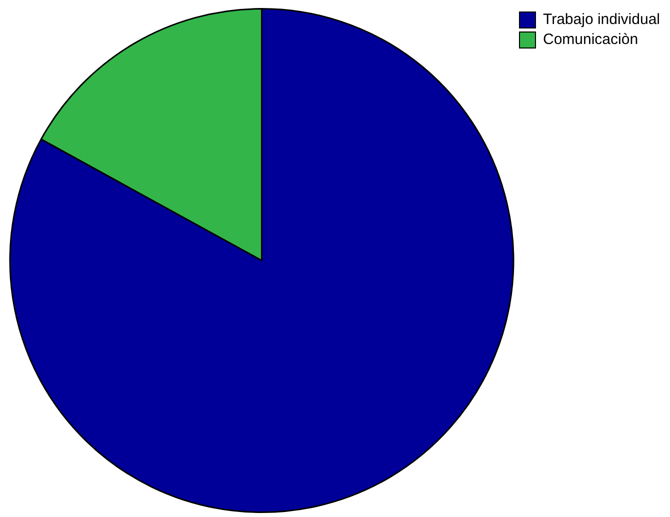 Image resolution: width=670 pixels, height=517 pixels. What do you see at coordinates (590, 39) in the screenshot?
I see `legend-label: Comunicaciòn` at bounding box center [590, 39].